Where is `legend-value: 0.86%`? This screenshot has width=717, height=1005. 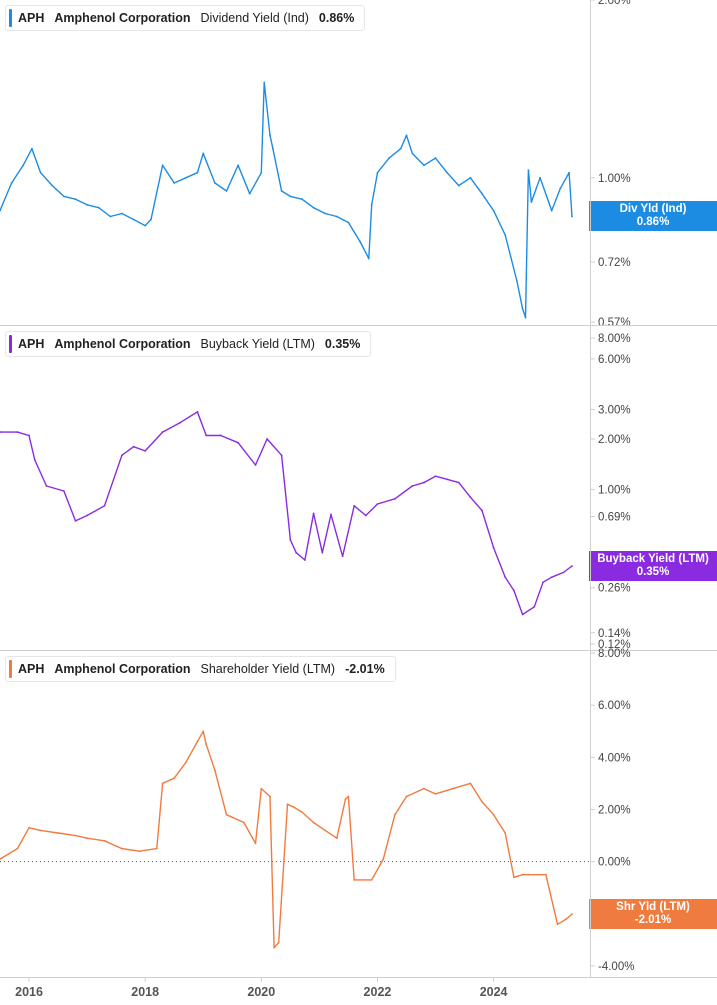 legend-value: 0.86% is located at coordinates (336, 18).